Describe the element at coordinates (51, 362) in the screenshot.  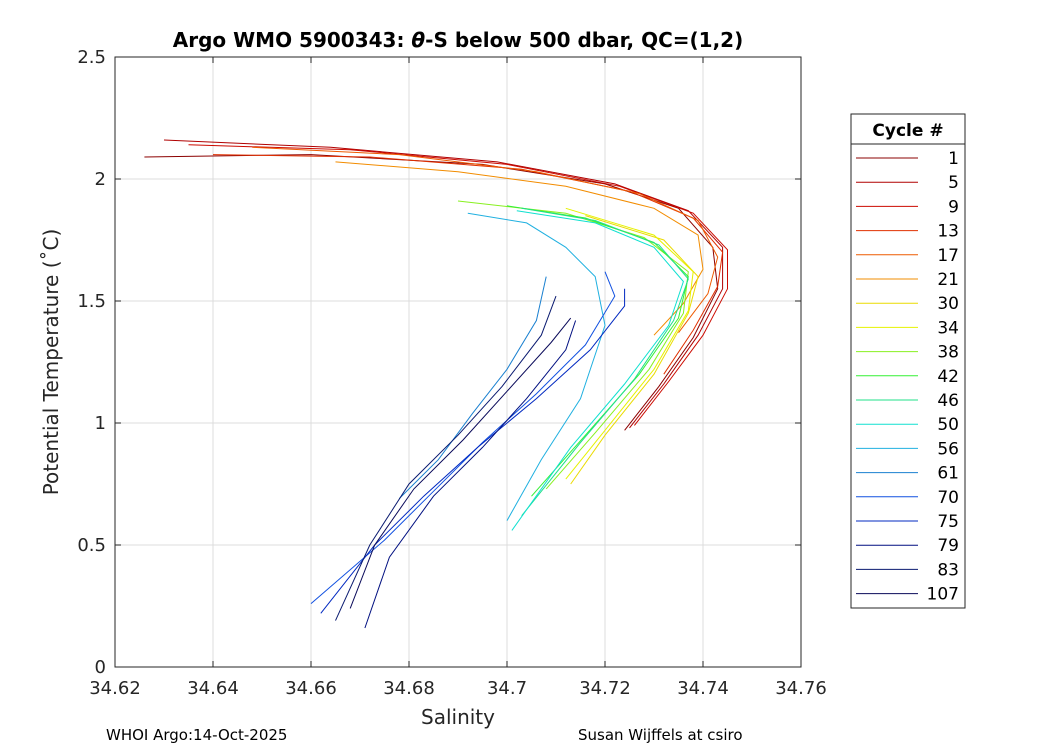
I see `y-axis-label: Potential Temperature (˚C)` at that location.